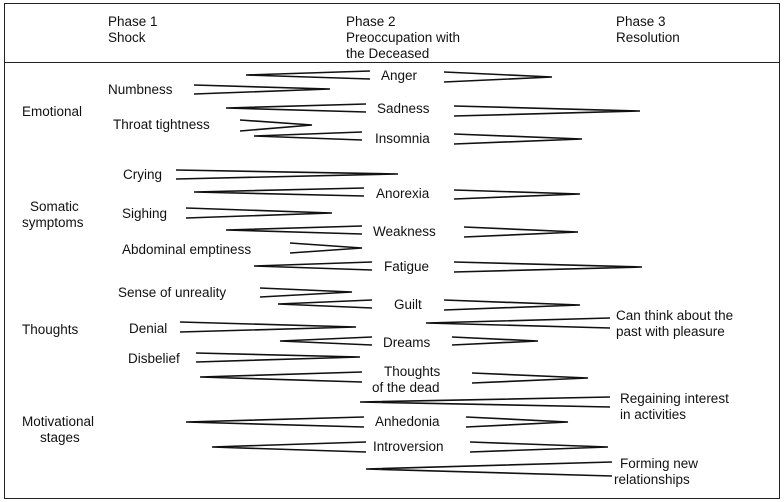 The height and width of the screenshot is (502, 784). Describe the element at coordinates (403, 193) in the screenshot. I see `label-anorexia: Anorexia` at that location.